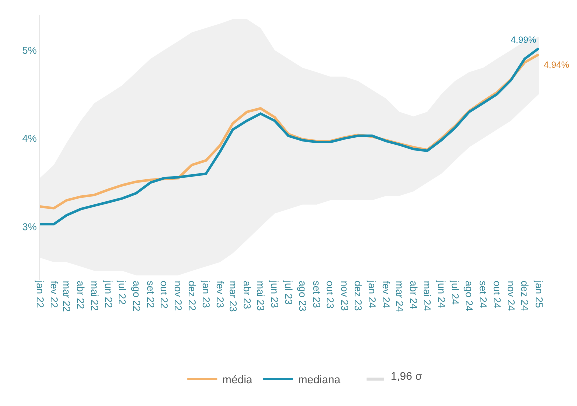 This screenshot has height=406, width=577. What do you see at coordinates (372, 294) in the screenshot?
I see `x-tick-label: jan 24` at bounding box center [372, 294].